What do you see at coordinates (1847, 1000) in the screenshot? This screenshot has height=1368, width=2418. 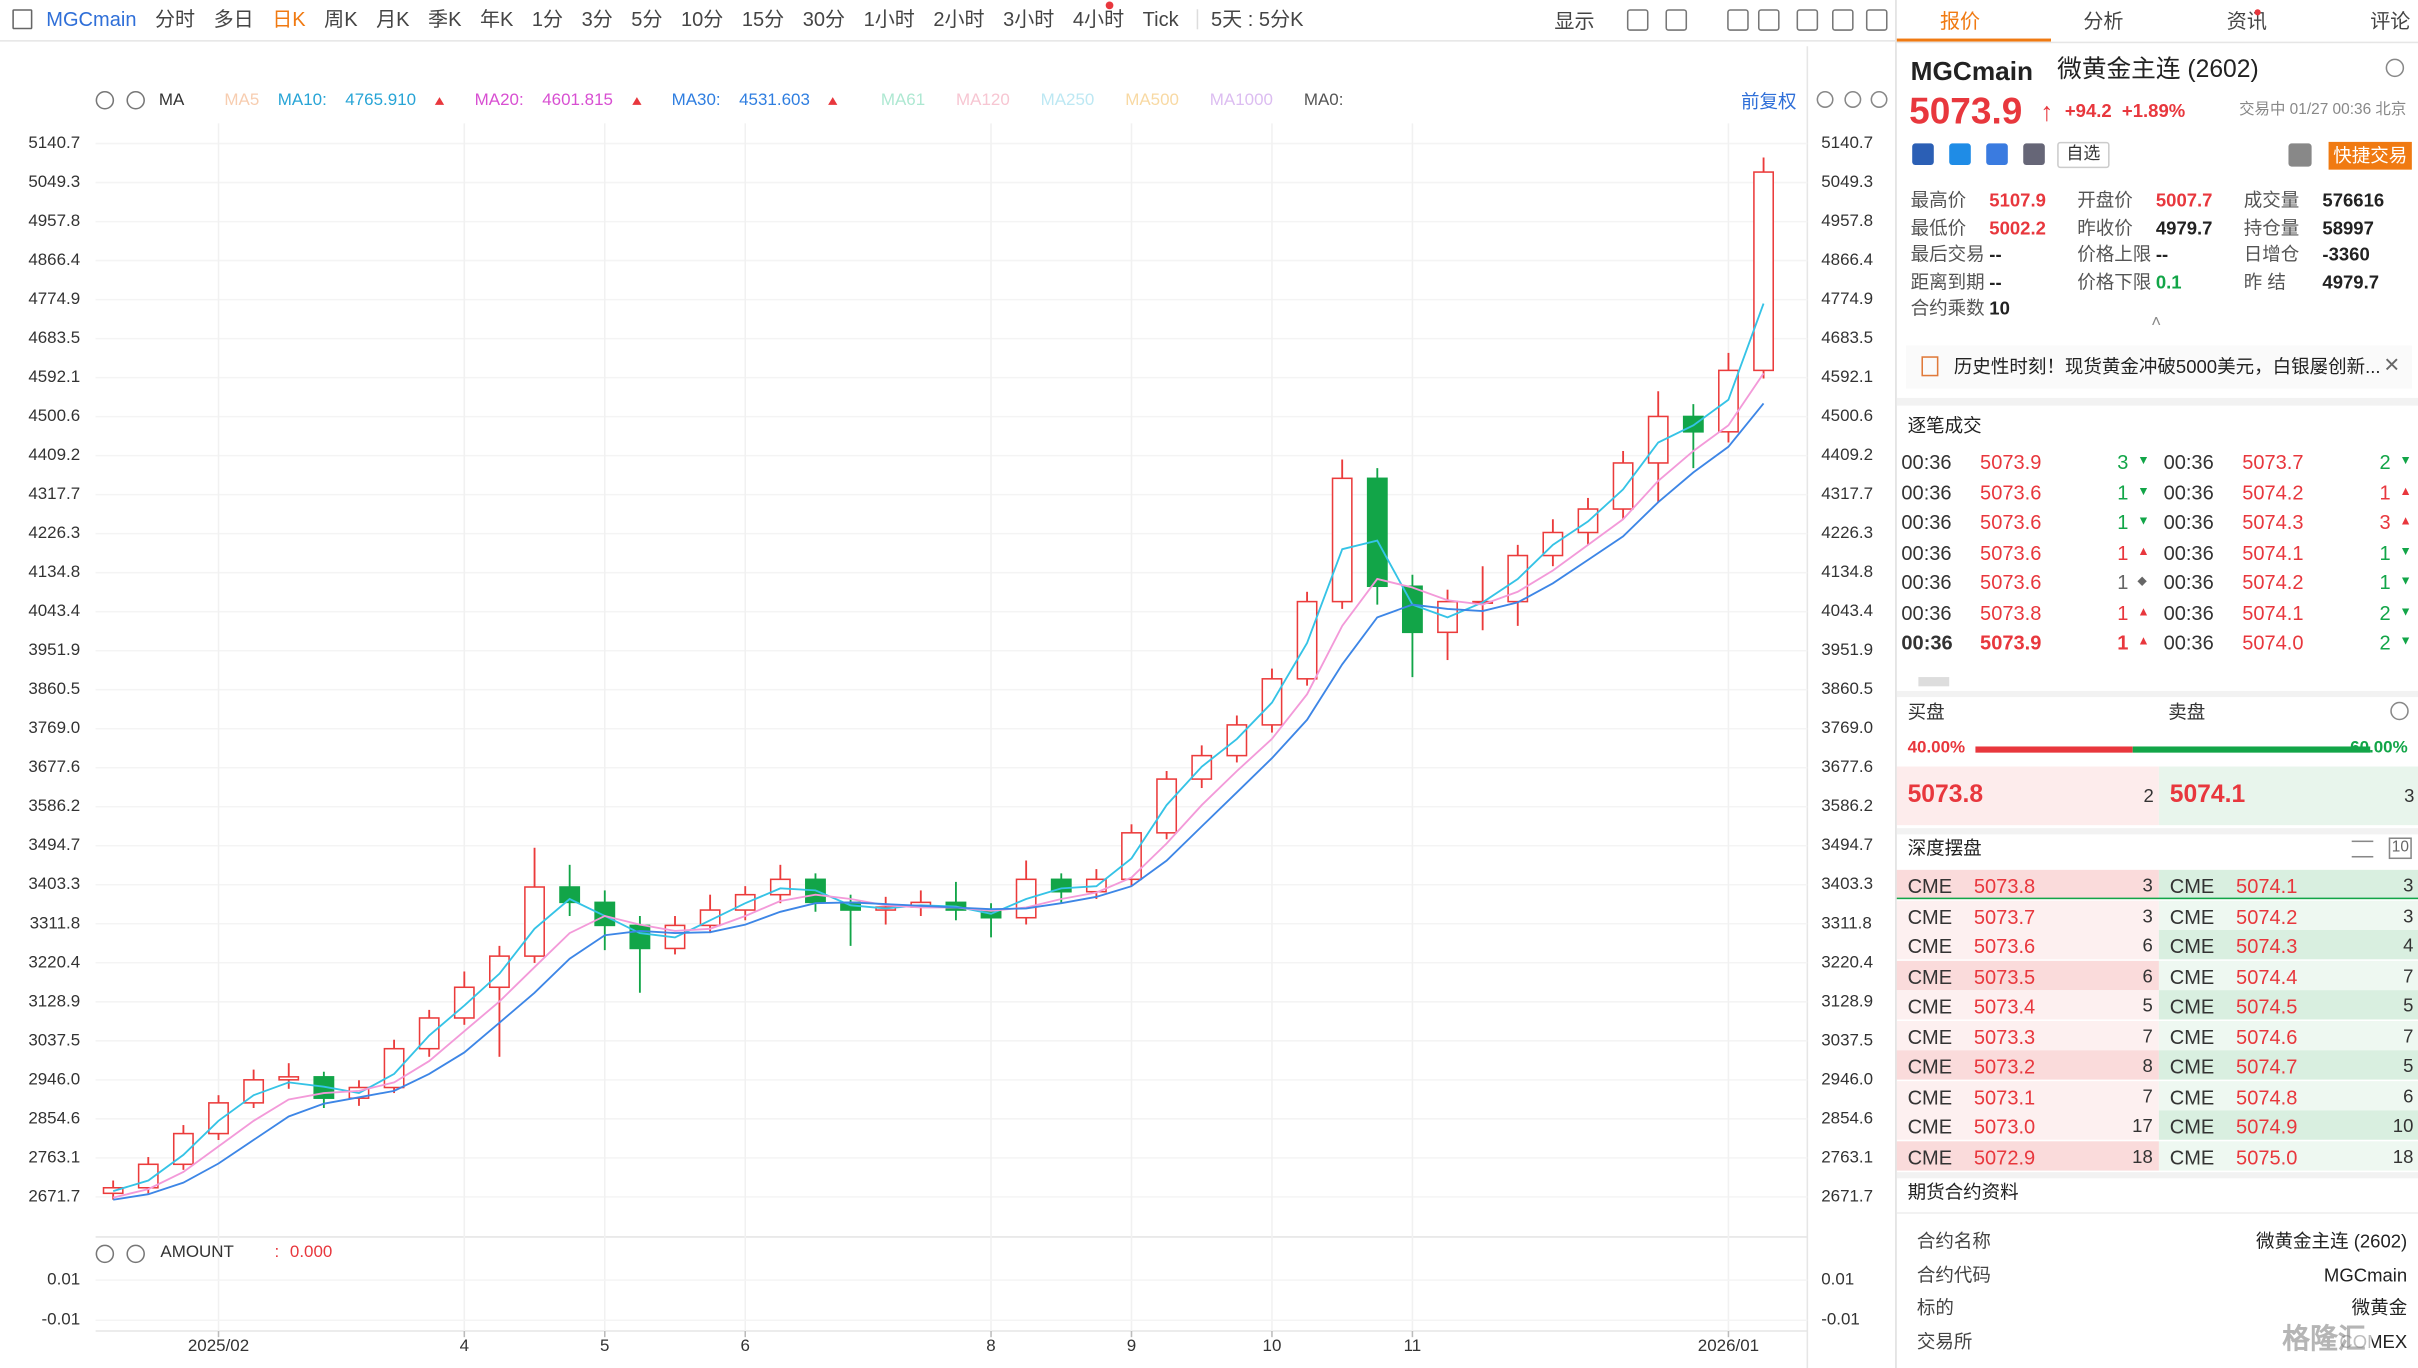 I see `y-tick-label-right: 3128.9` at bounding box center [1847, 1000].